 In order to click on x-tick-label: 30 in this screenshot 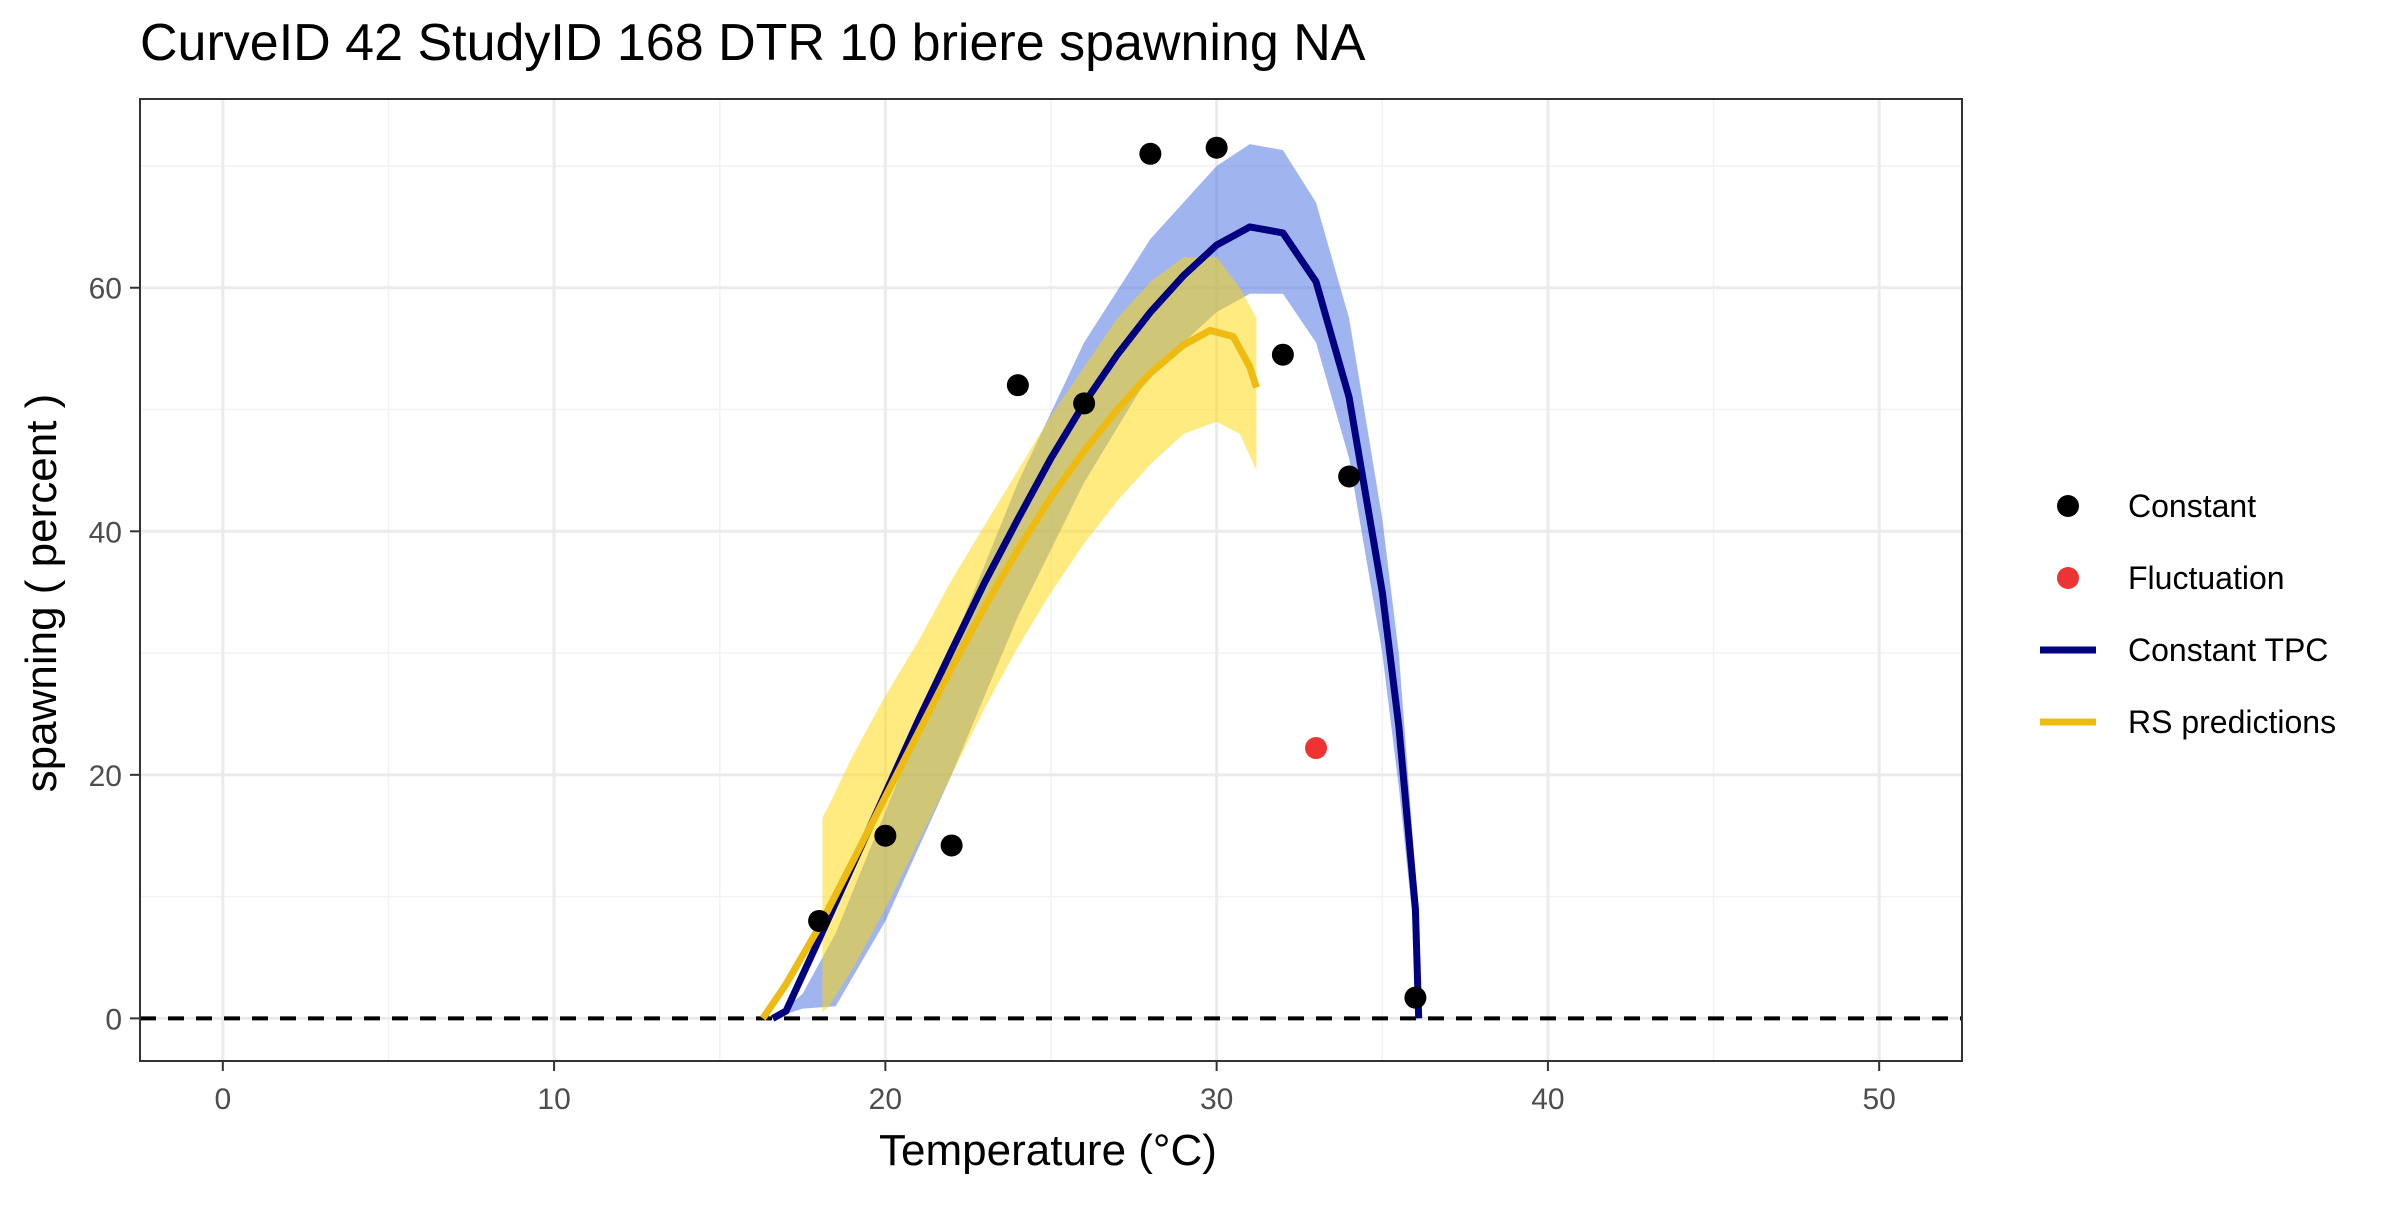, I will do `click(1216, 1099)`.